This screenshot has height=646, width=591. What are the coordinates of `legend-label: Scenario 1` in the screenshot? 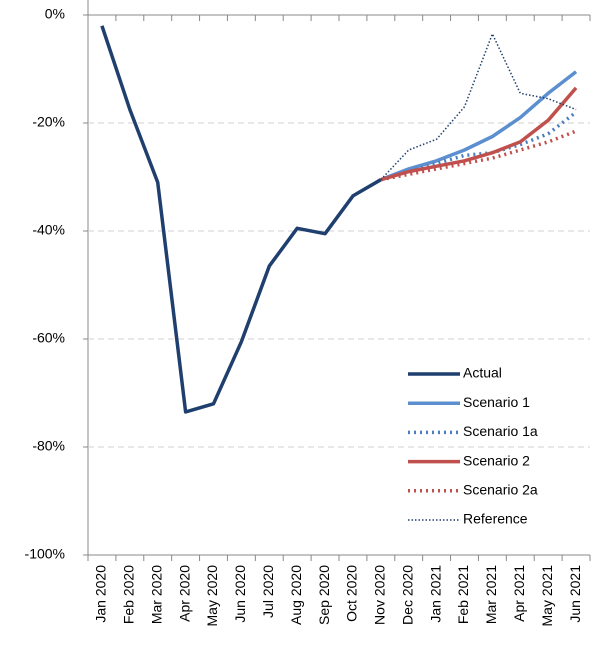 It's located at (496, 402).